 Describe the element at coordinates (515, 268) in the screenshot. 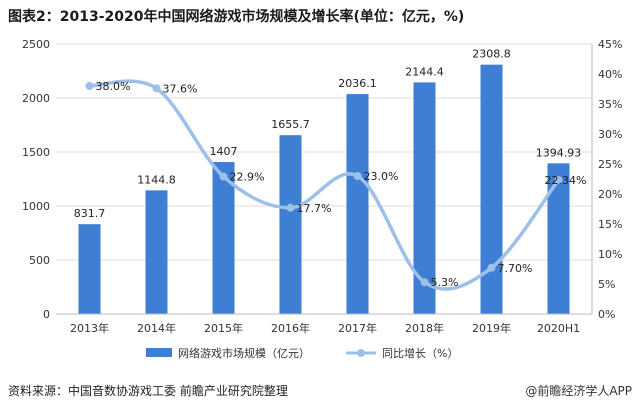

I see `growth-value-label: 7.70%` at that location.